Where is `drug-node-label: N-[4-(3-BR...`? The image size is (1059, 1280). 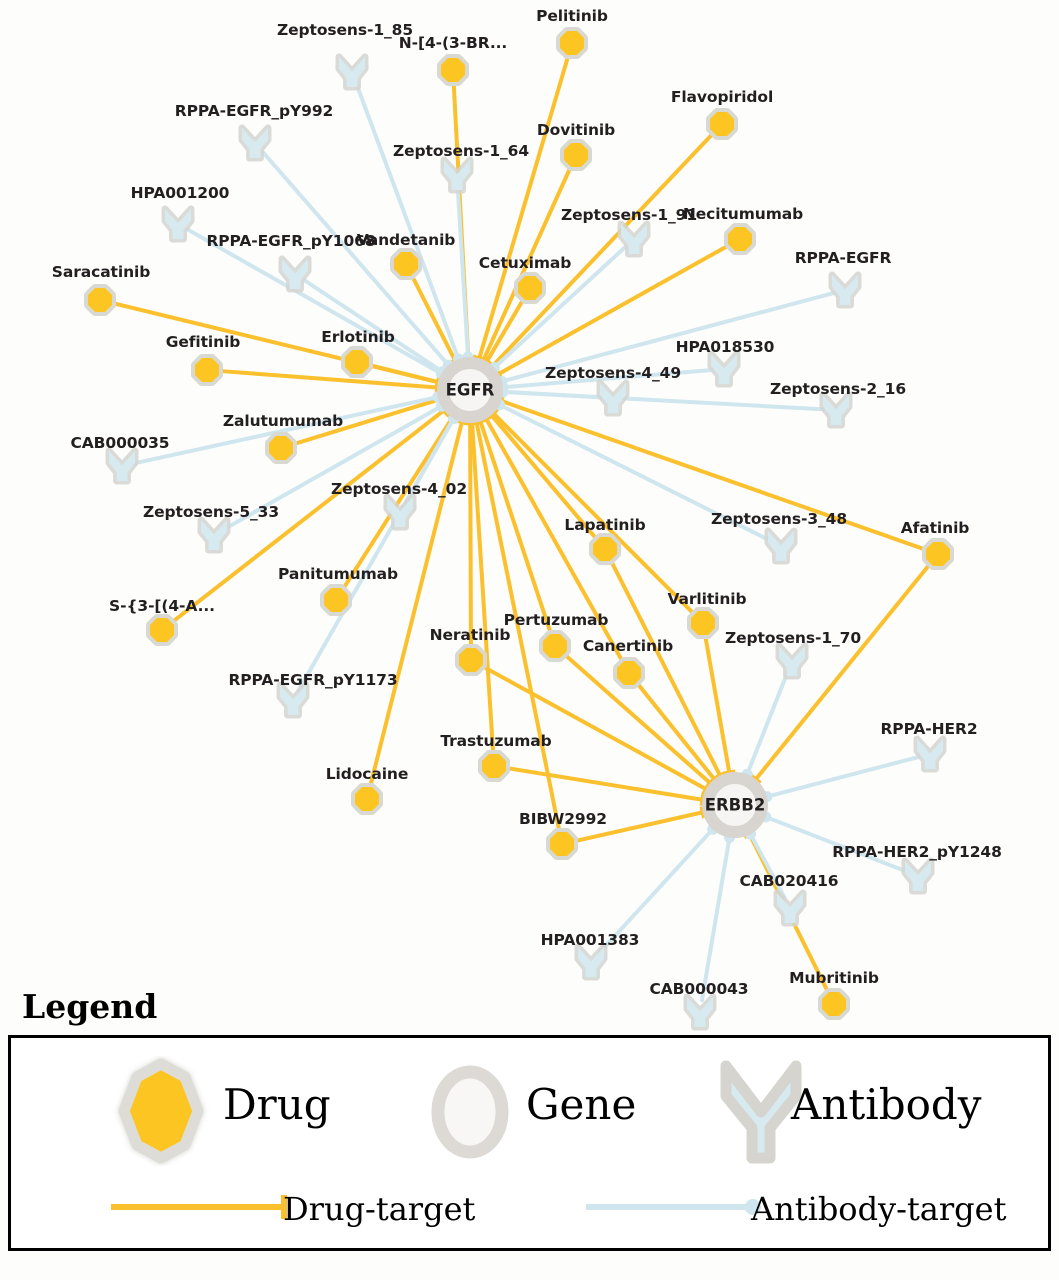
drug-node-label: N-[4-(3-BR... is located at coordinates (453, 43).